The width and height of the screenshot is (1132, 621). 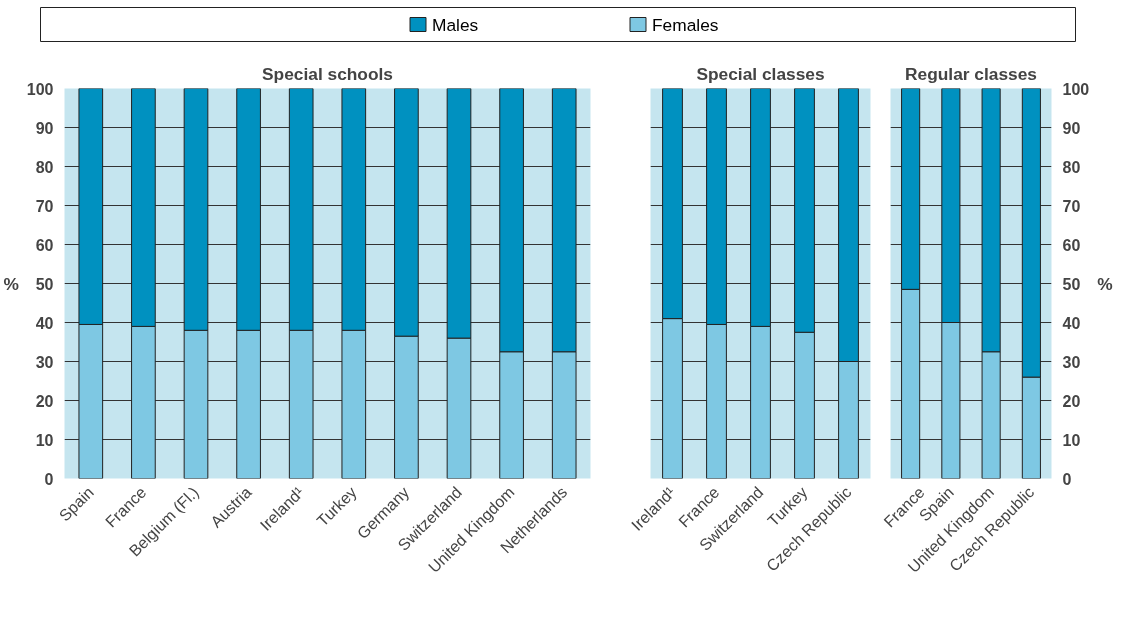 I want to click on chart-title: Special classes, so click(x=760, y=73).